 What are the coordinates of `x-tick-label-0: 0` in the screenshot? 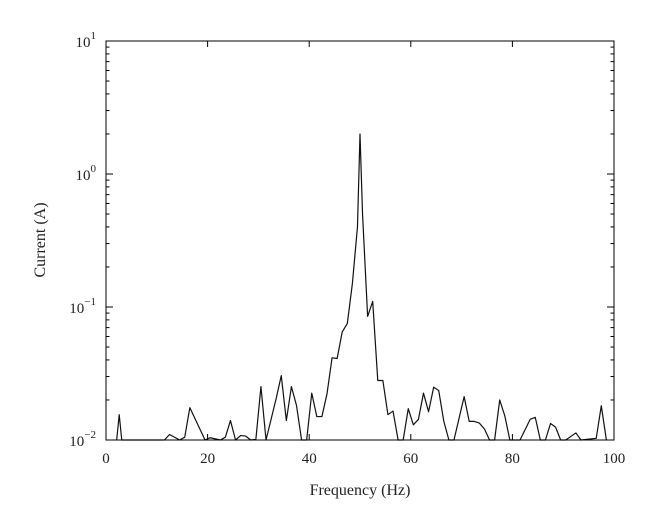 It's located at (106, 459).